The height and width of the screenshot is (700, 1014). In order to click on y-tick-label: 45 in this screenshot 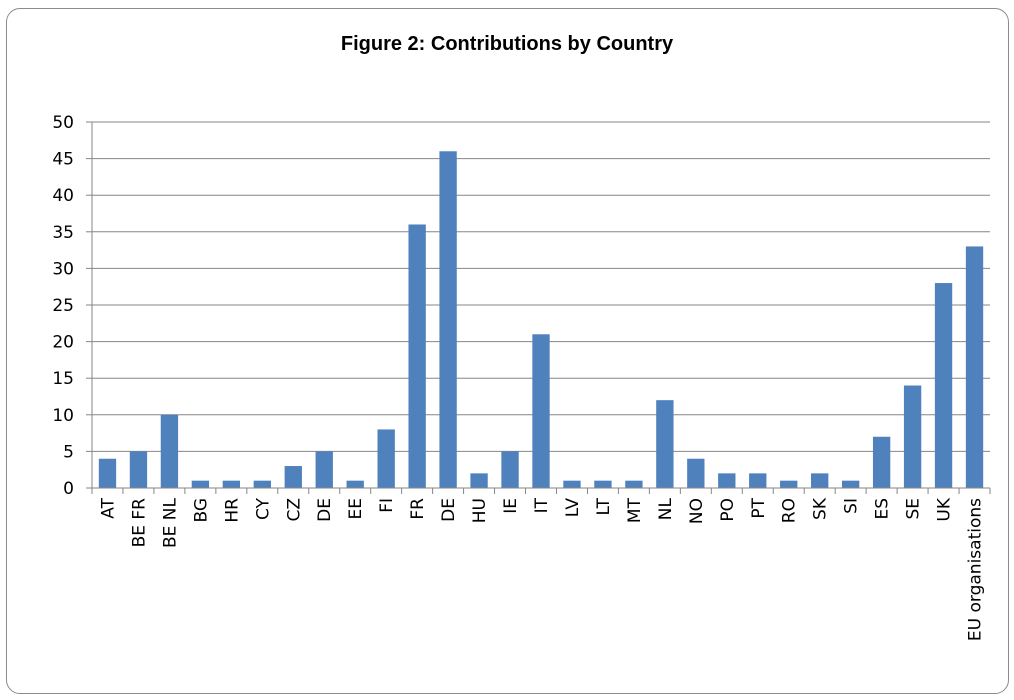, I will do `click(63, 160)`.